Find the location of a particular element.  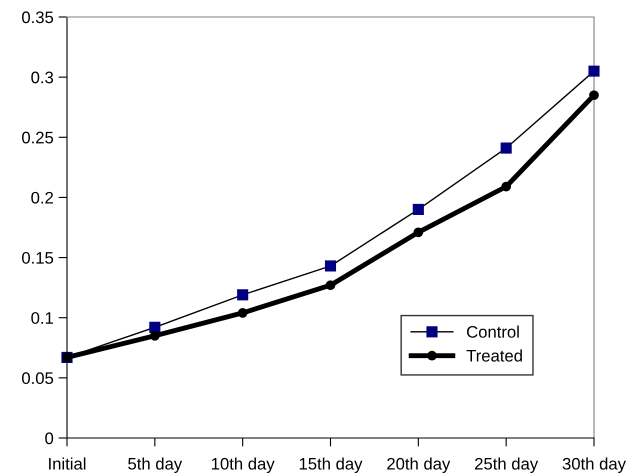

legend-label: Control is located at coordinates (493, 332).